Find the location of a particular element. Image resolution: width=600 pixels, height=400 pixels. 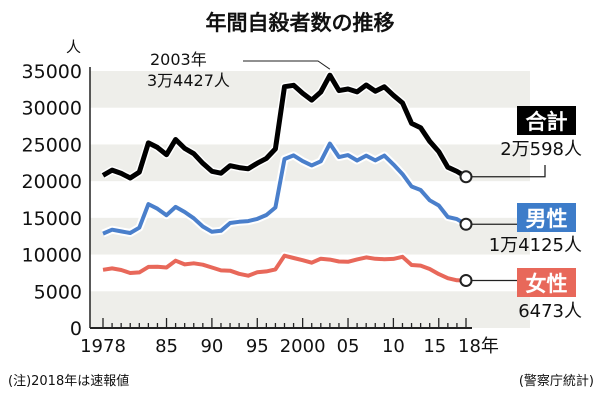

label-leader is located at coordinates (506, 171).